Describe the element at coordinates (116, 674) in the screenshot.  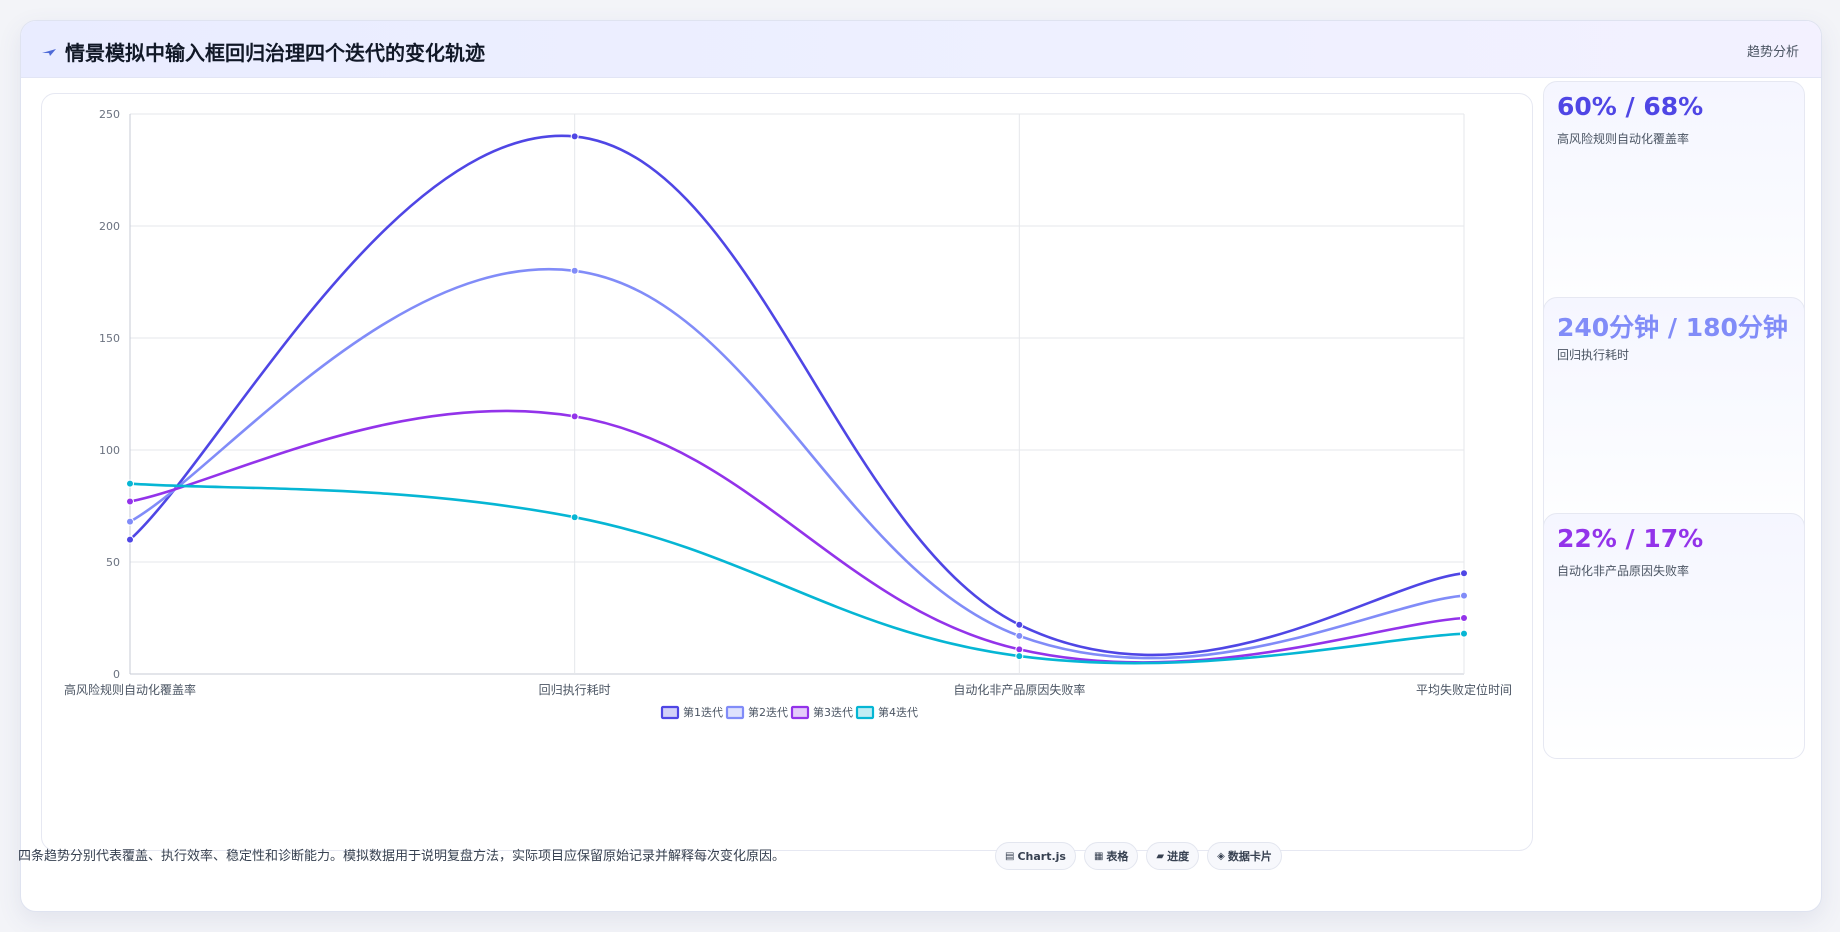
I see `y-tick-label: 0` at that location.